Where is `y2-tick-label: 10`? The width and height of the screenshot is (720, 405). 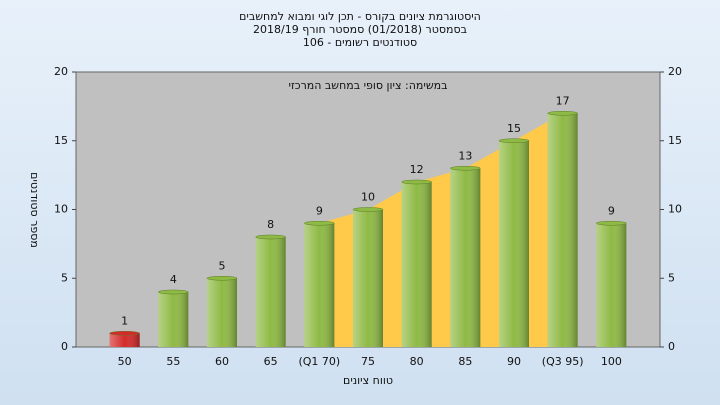 y2-tick-label: 10 is located at coordinates (675, 209).